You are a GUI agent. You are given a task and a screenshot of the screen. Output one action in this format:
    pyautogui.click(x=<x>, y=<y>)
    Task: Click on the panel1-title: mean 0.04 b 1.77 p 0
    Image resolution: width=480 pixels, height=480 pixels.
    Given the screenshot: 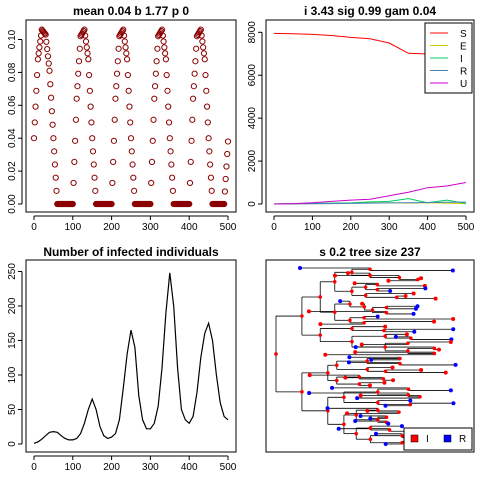 What is the action you would take?
    pyautogui.click(x=131, y=11)
    